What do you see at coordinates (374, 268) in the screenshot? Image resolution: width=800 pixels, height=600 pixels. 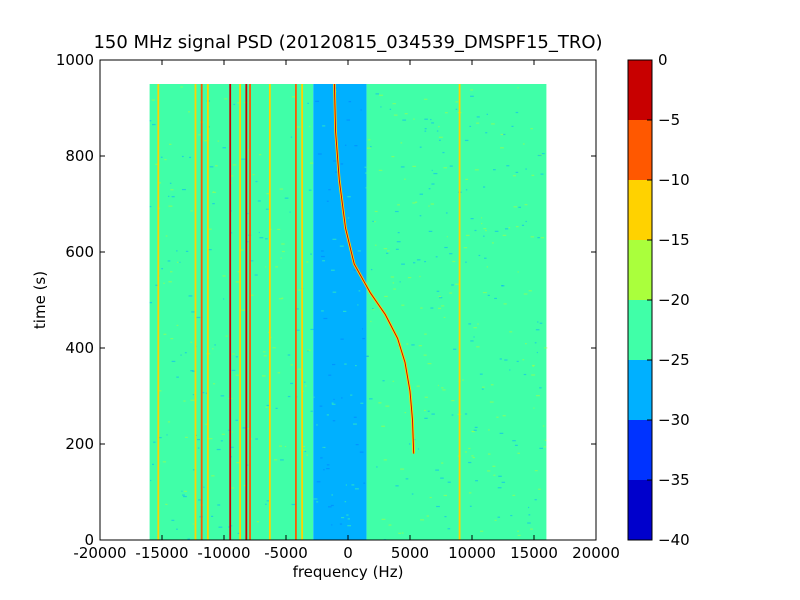 I see `doppler-trace-core` at bounding box center [374, 268].